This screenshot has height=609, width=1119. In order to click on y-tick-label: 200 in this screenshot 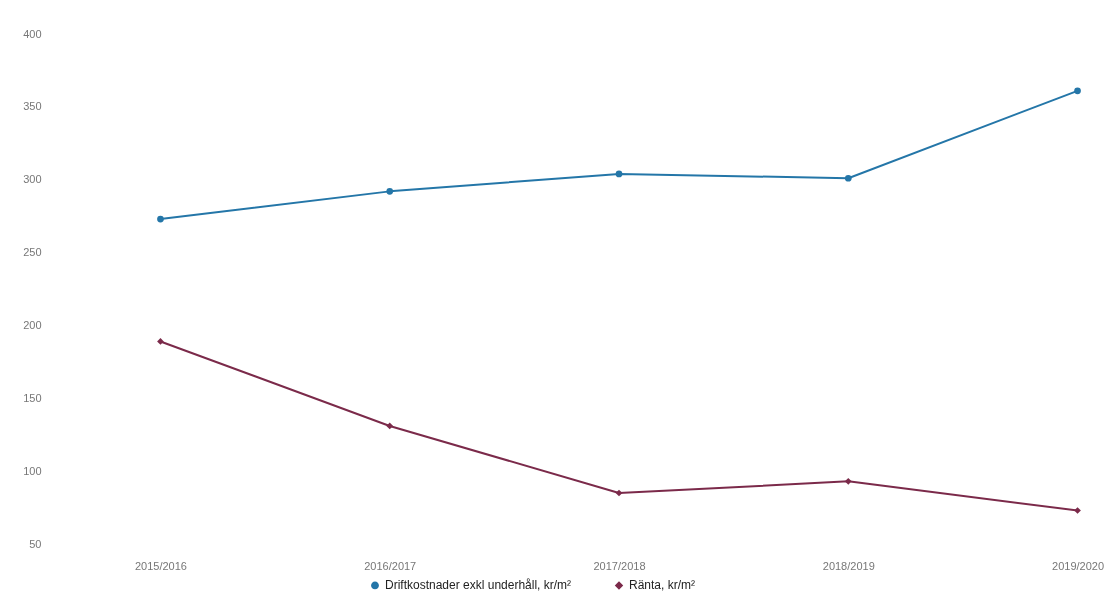, I will do `click(32, 324)`.